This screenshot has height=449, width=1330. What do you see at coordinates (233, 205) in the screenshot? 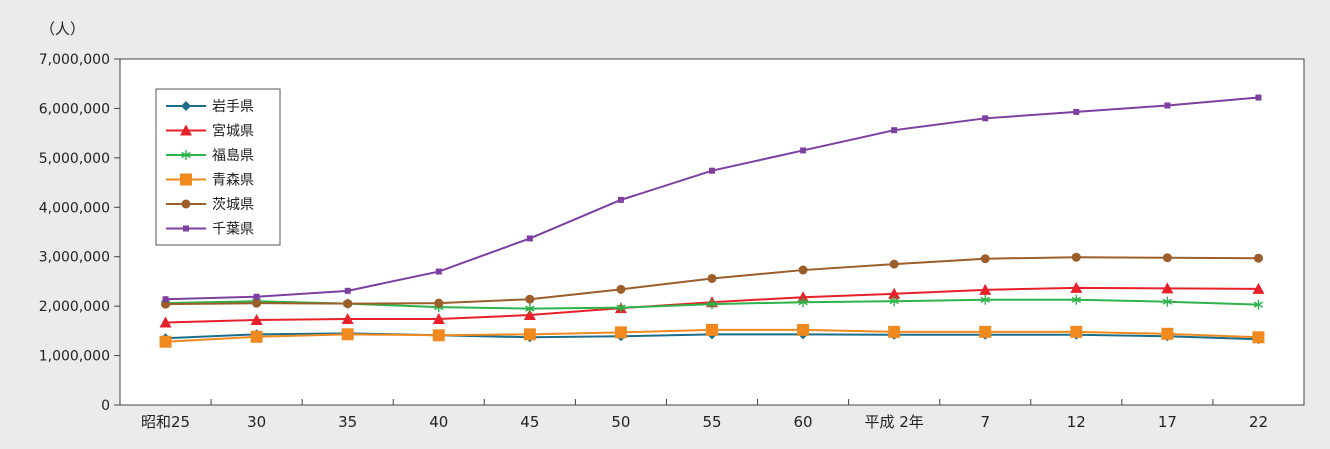
I see `legend-label: 茨城県` at bounding box center [233, 205].